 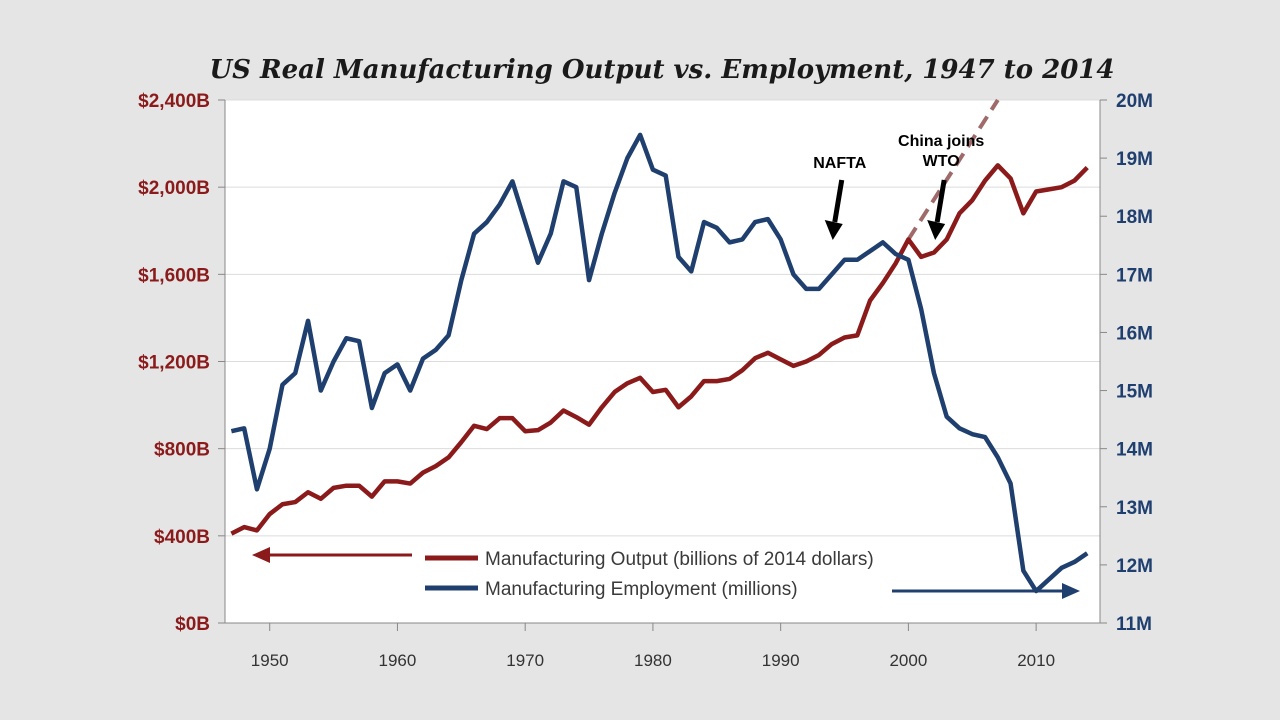 I want to click on y-right-tick-label: 14M, so click(x=1134, y=450).